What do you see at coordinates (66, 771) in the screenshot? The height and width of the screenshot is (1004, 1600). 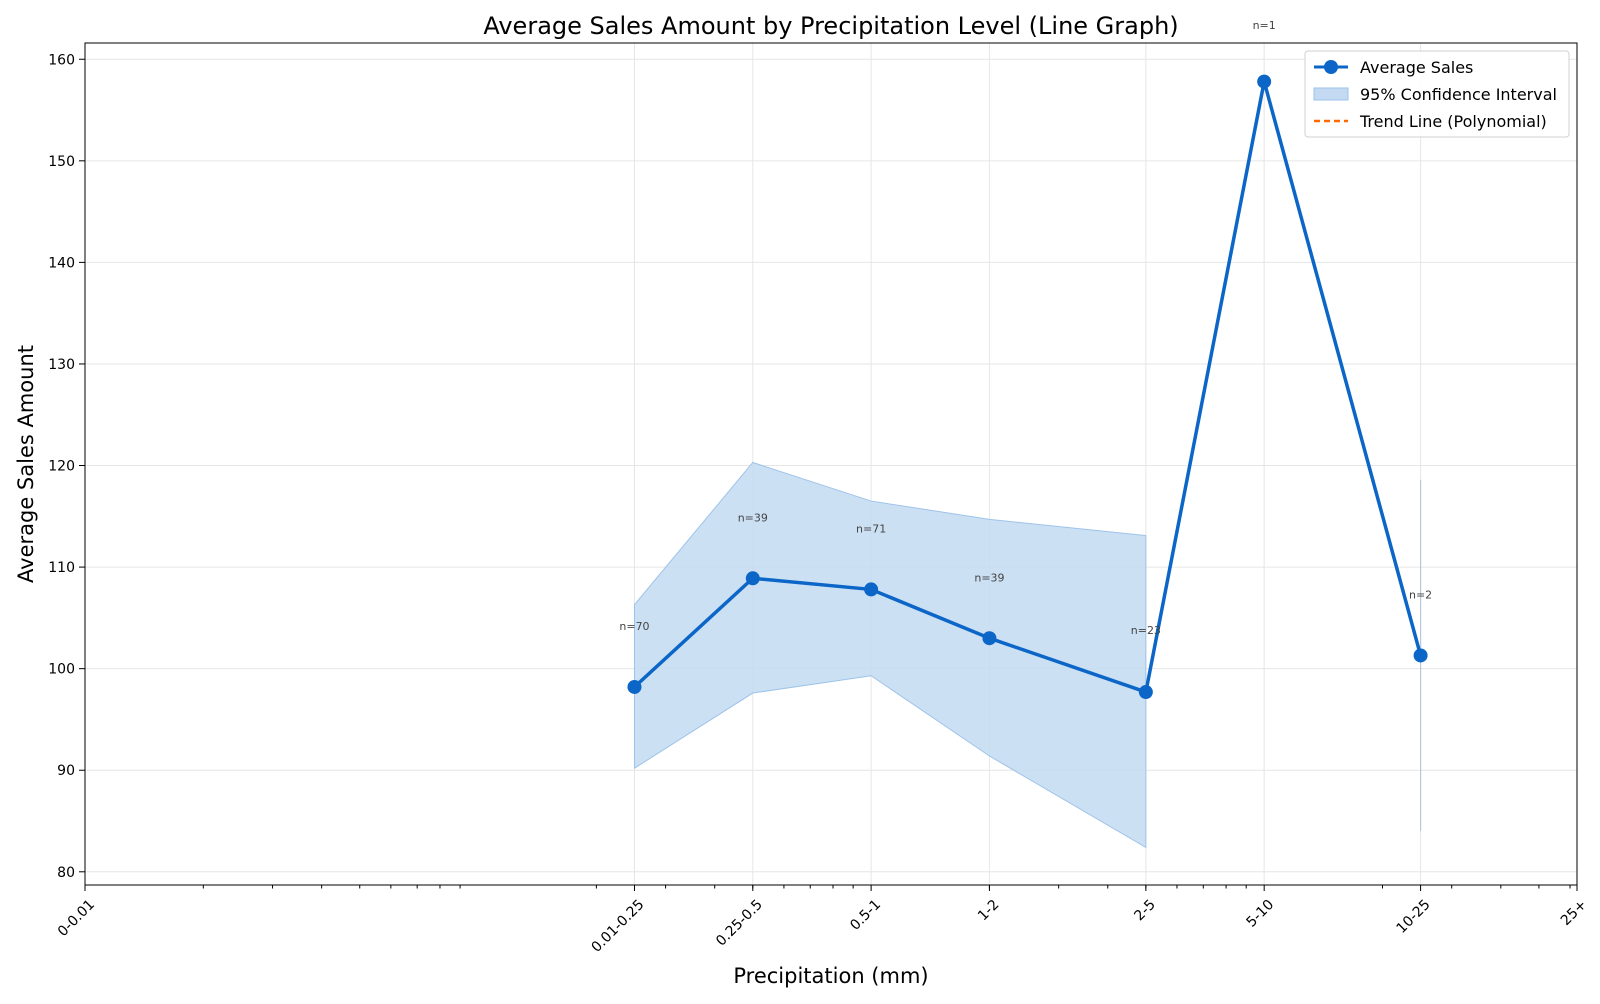 I see `y-tick-label: 90` at bounding box center [66, 771].